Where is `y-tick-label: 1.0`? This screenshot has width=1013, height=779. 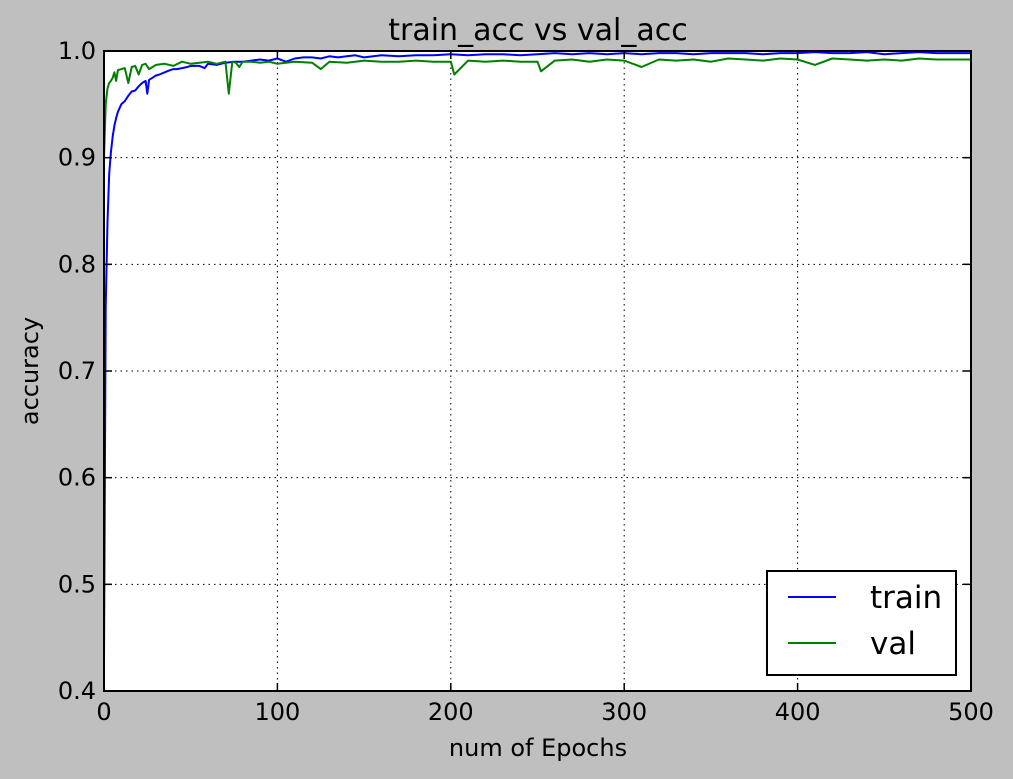 y-tick-label: 1.0 is located at coordinates (77, 51).